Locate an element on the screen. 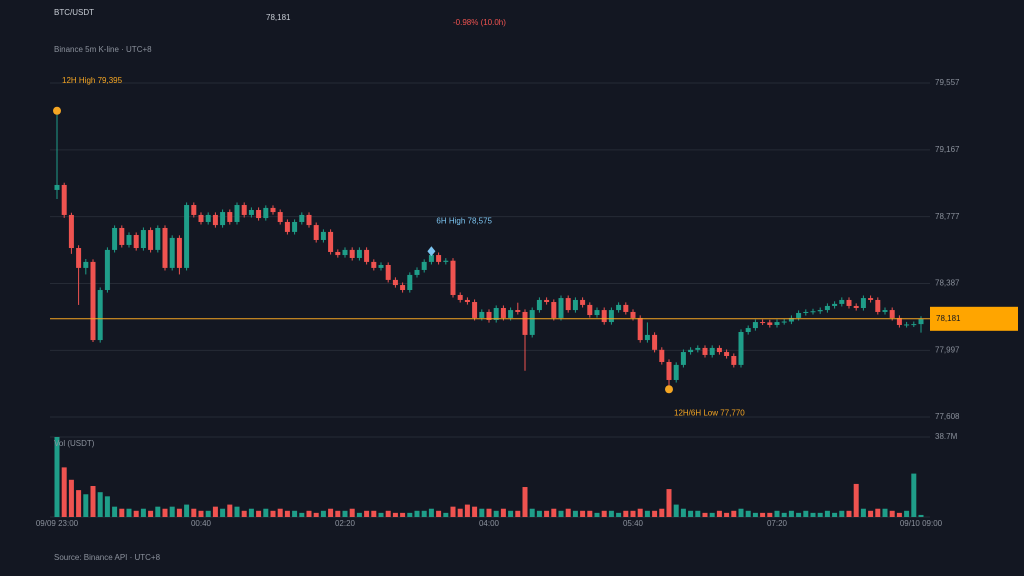  annotation-label: 6H High 78,575 is located at coordinates (464, 220).